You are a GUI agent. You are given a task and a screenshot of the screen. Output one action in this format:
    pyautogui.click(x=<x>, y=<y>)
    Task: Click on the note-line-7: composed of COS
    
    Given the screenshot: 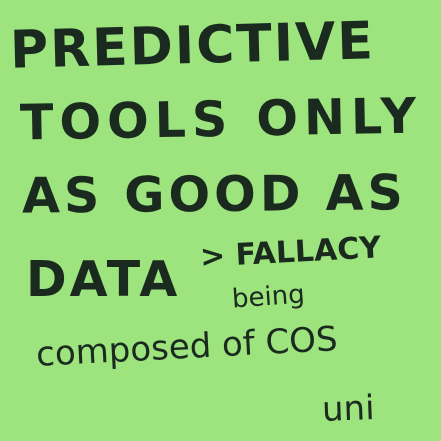 What is the action you would take?
    pyautogui.click(x=187, y=347)
    